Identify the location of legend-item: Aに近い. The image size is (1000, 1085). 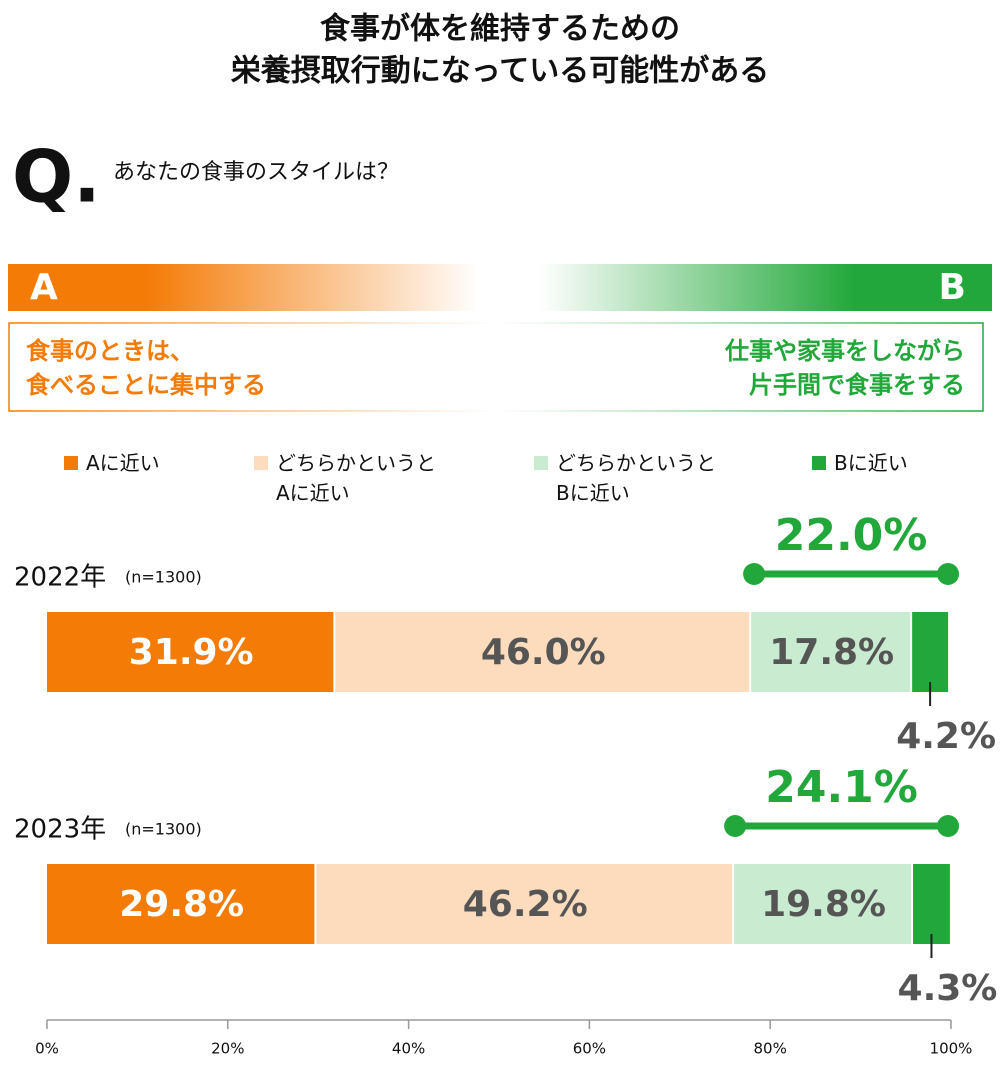
(159, 463).